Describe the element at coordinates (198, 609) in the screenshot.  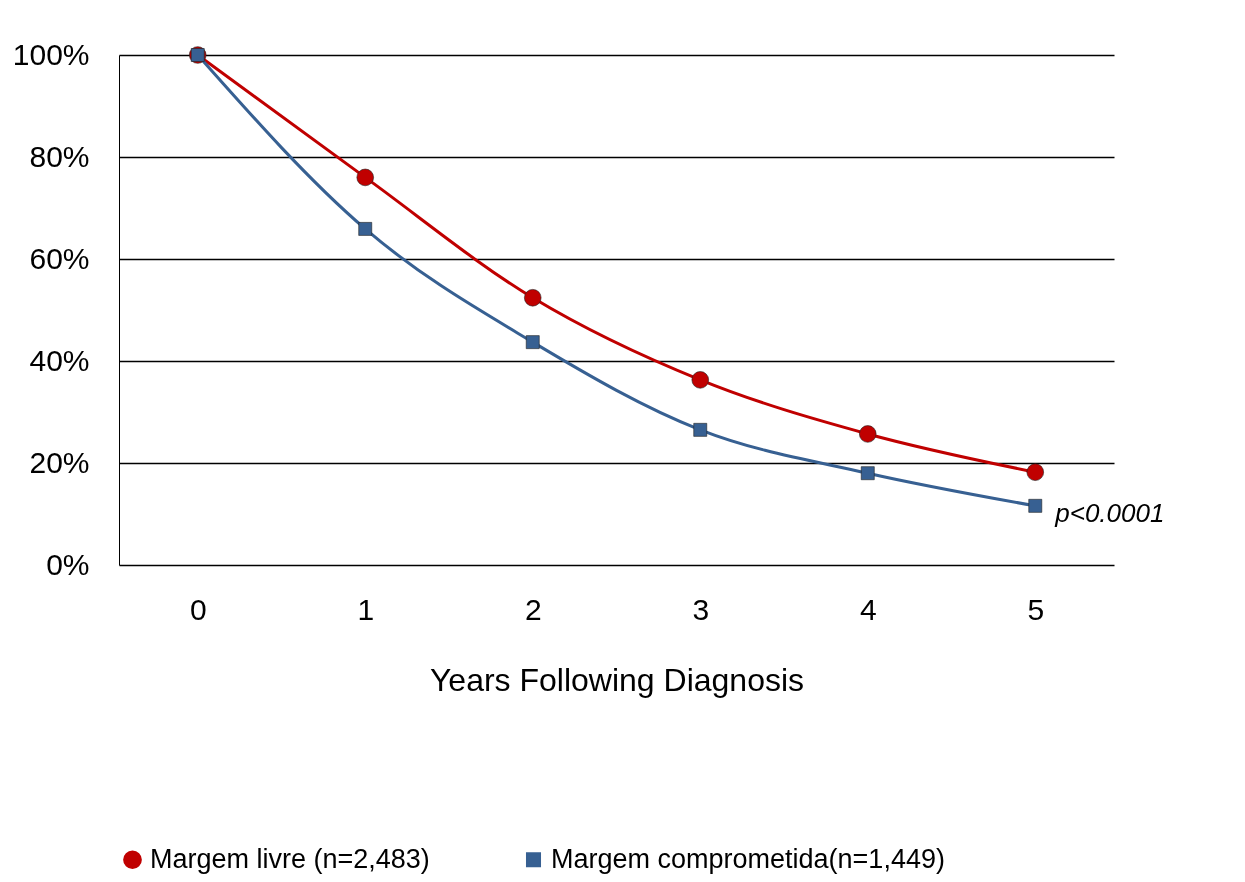
I see `x-tick-label: 0` at that location.